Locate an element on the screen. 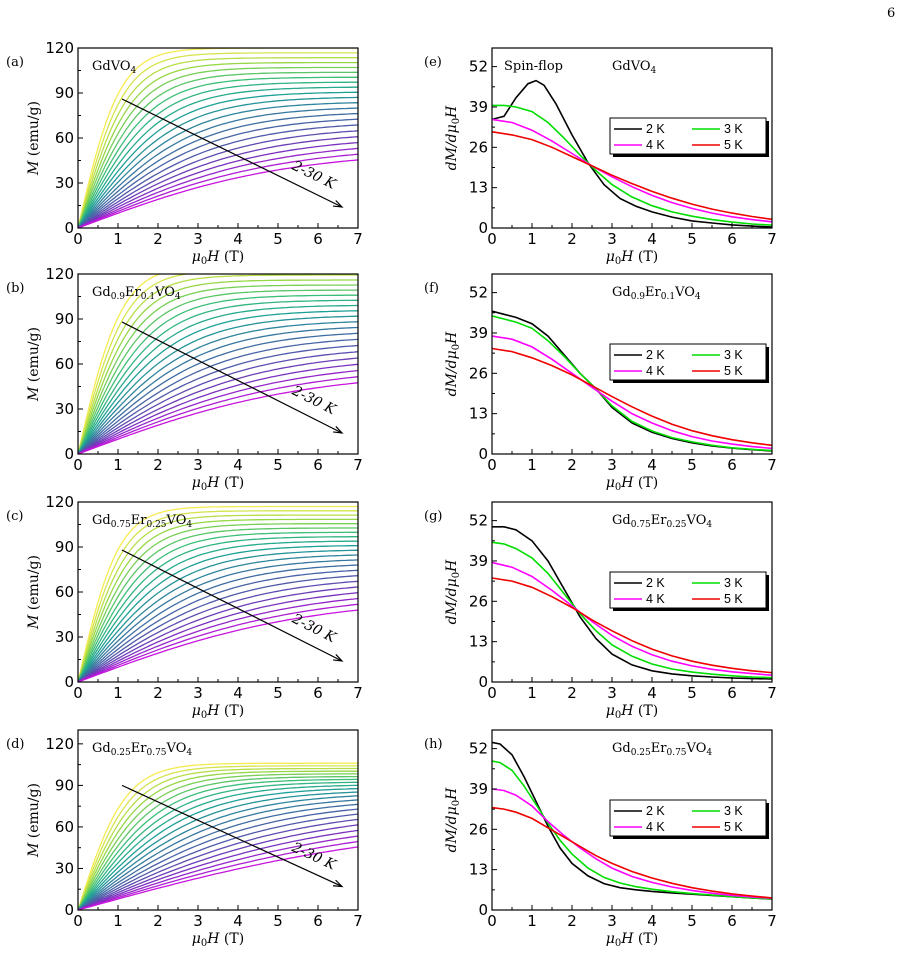 This screenshot has height=974, width=915. page-number: 6 is located at coordinates (891, 13).